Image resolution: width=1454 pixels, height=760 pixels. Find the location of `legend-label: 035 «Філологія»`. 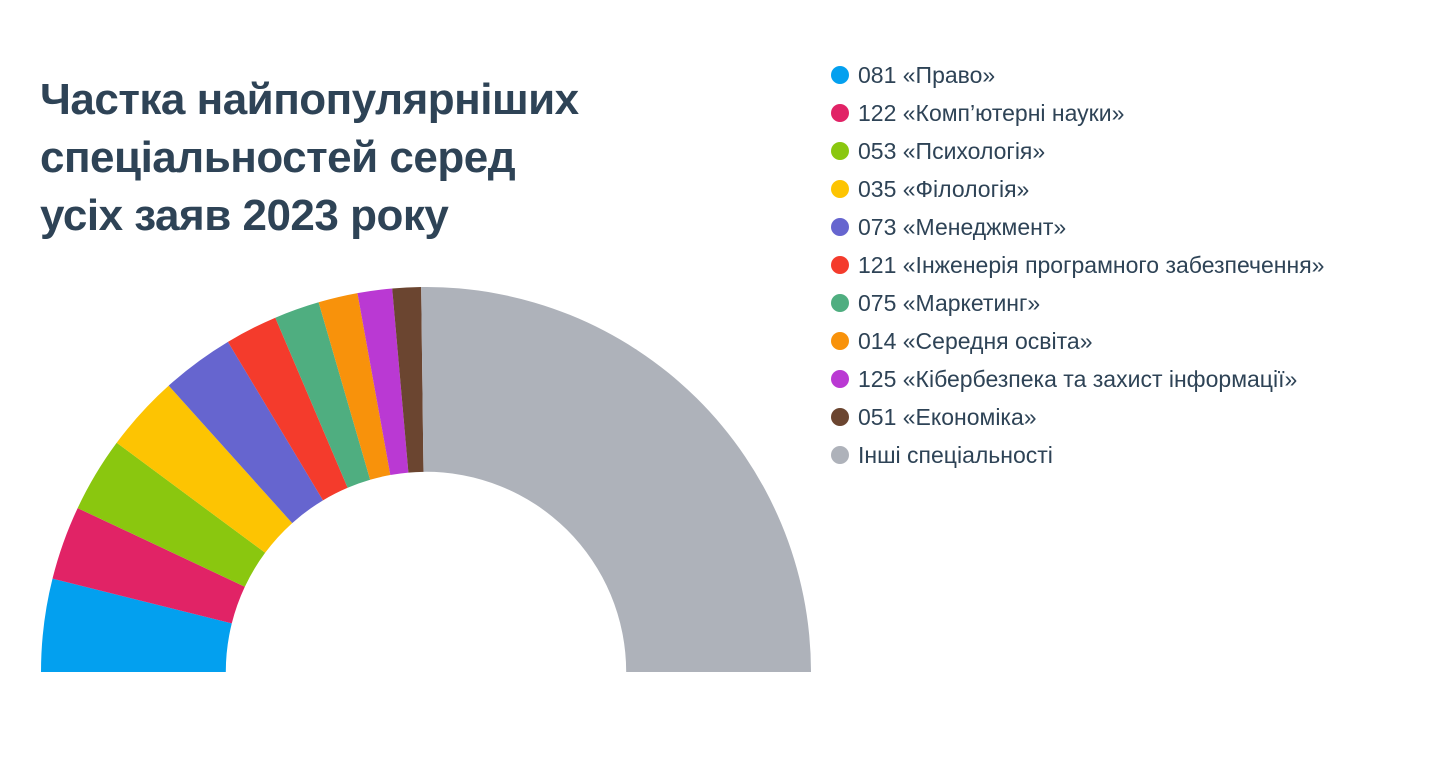

legend-label: 035 «Філологія» is located at coordinates (944, 188).